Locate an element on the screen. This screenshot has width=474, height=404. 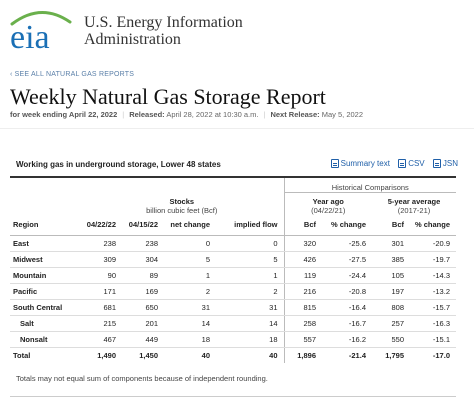
table-row: Salt 215 201 14 14 258 -16.7 257 -16.3 is located at coordinates (233, 323).